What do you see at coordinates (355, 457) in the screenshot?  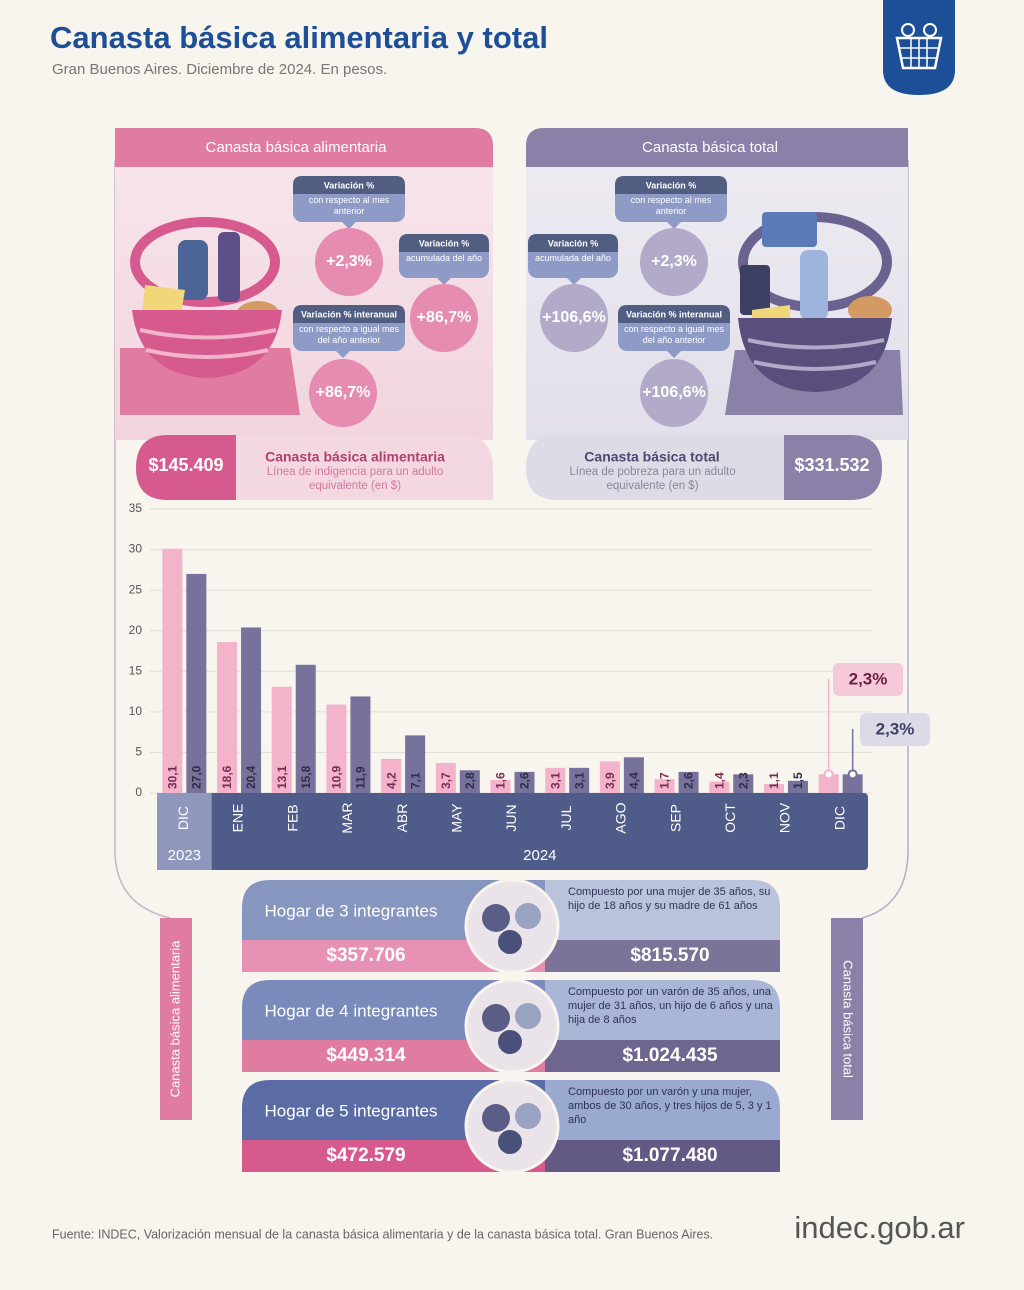 I see `amount-name: Canasta básica alimentaria` at bounding box center [355, 457].